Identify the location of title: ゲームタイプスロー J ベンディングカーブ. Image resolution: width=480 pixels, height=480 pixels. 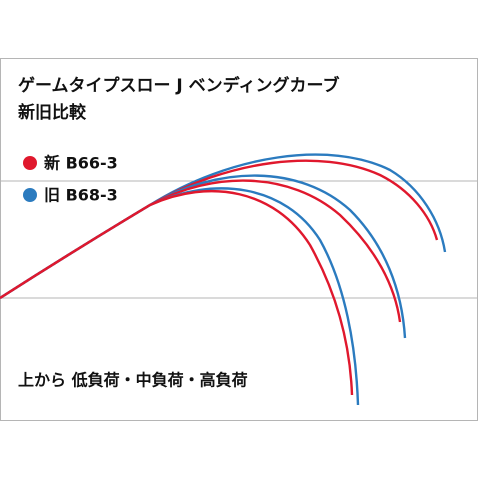
(178, 85).